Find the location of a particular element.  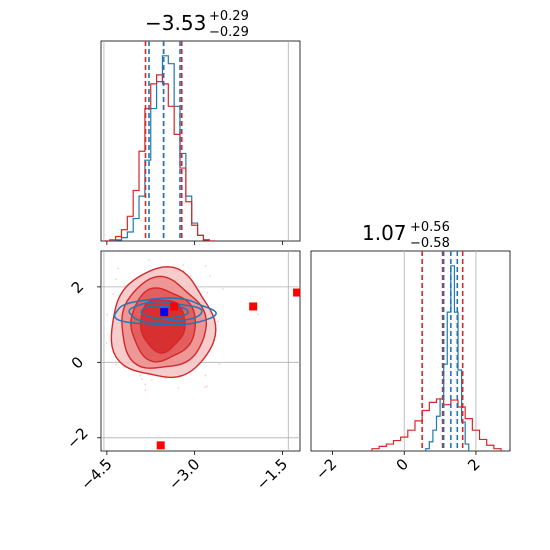

blue-marker is located at coordinates (164, 312).